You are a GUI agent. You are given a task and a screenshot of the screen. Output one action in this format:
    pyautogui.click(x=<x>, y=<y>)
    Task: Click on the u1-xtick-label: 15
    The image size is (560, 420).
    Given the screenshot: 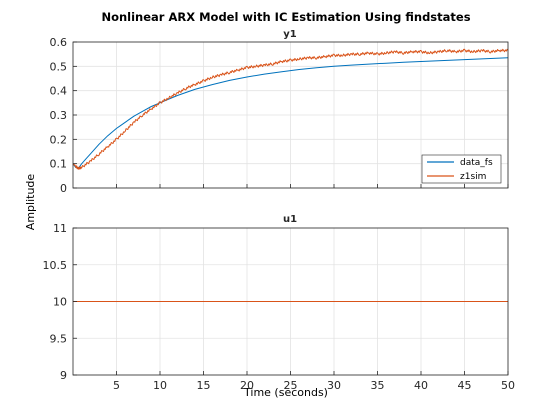 What is the action you would take?
    pyautogui.click(x=204, y=385)
    